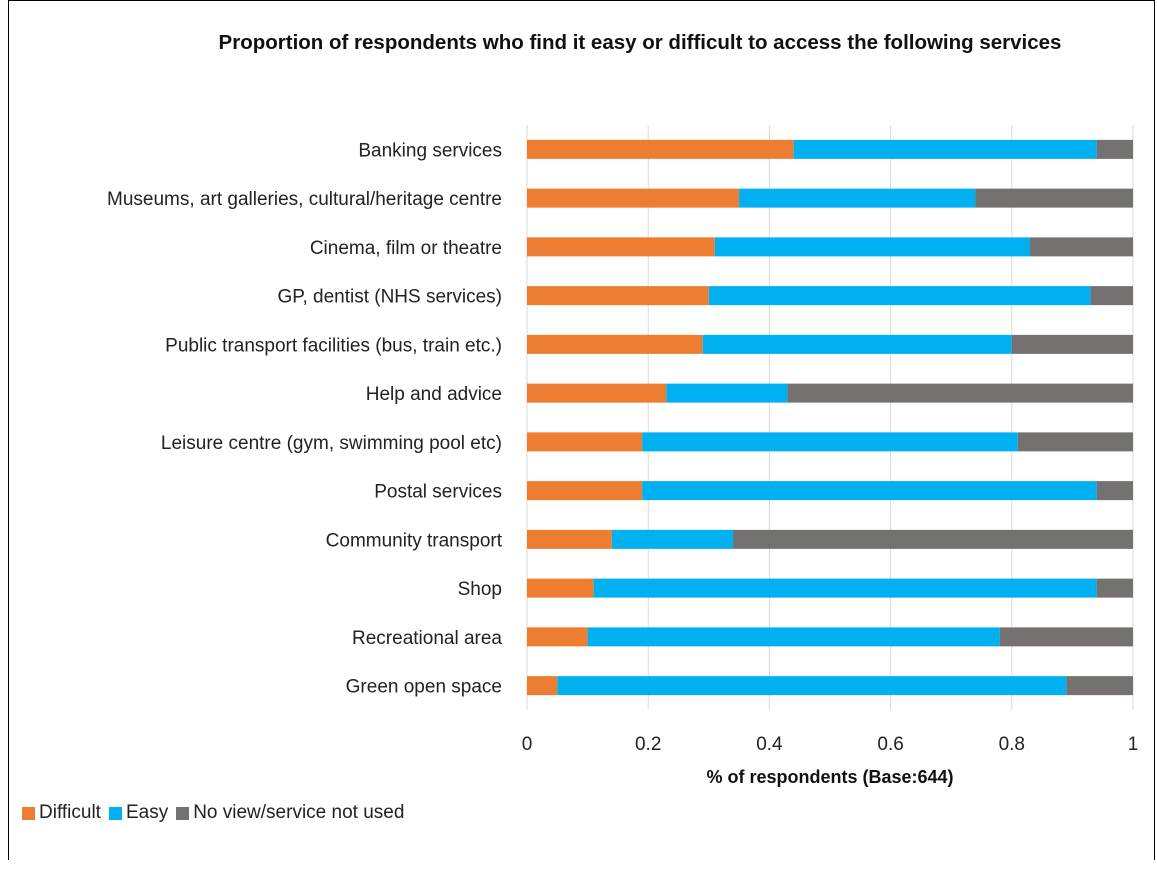 The image size is (1157, 873). Describe the element at coordinates (830, 777) in the screenshot. I see `x-axis-label: % of respondents (Base:644)` at that location.